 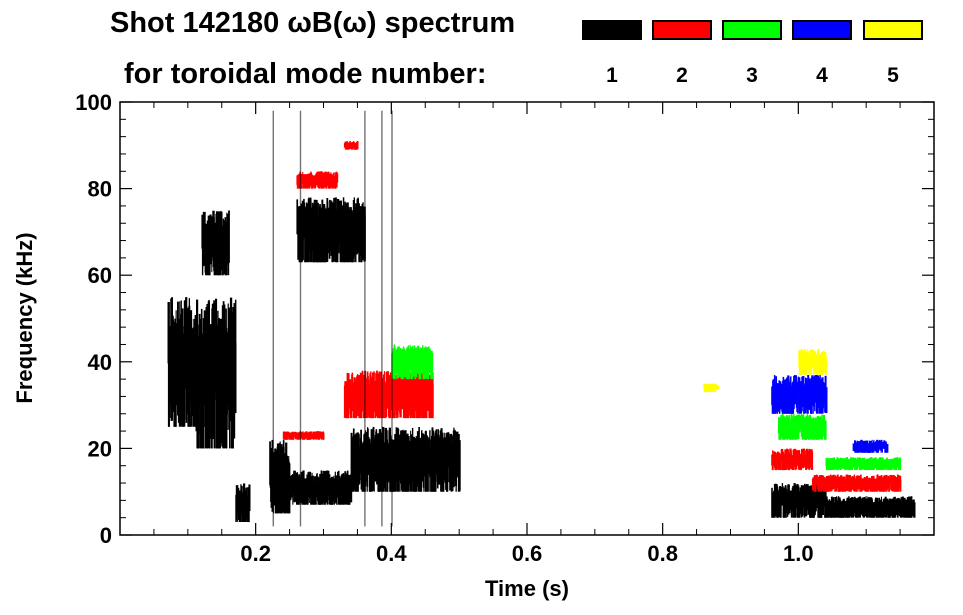 What do you see at coordinates (822, 75) in the screenshot?
I see `legend-label-4: 4` at bounding box center [822, 75].